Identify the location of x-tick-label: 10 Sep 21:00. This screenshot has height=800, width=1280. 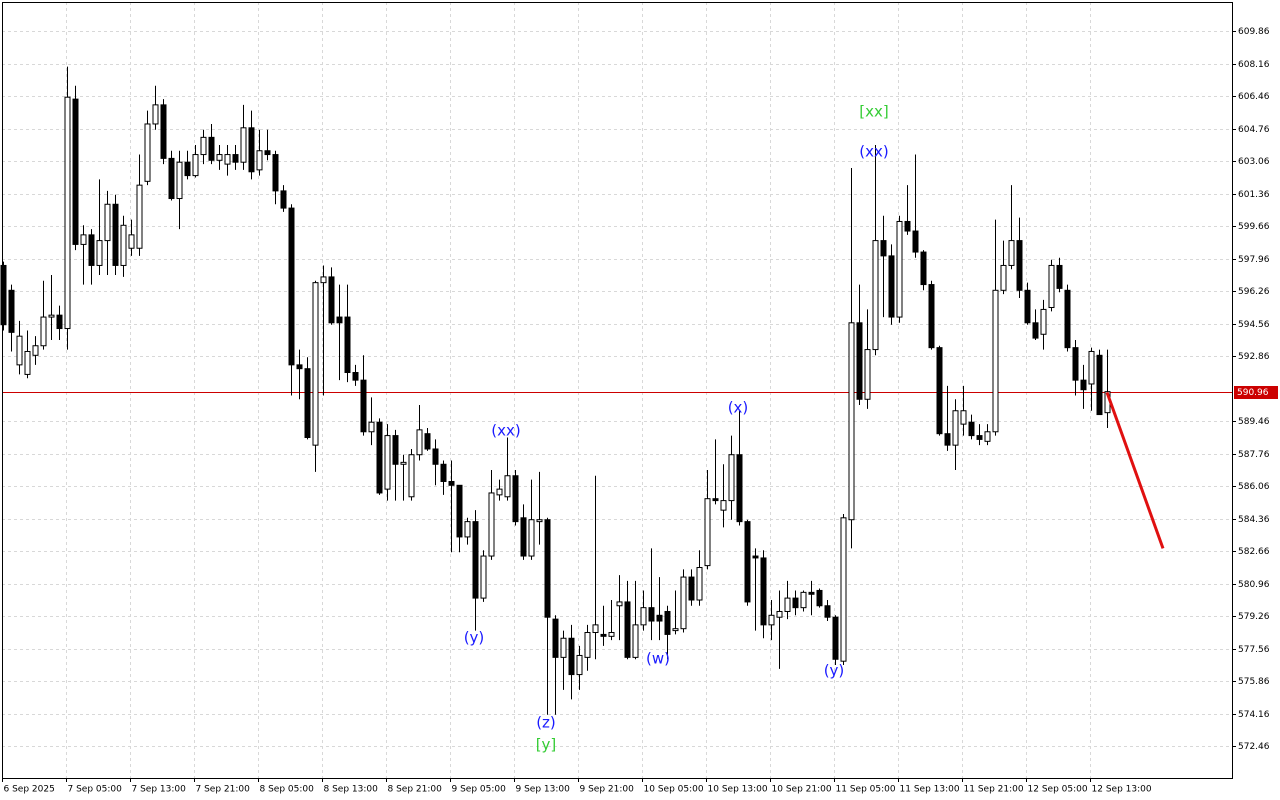
(802, 790).